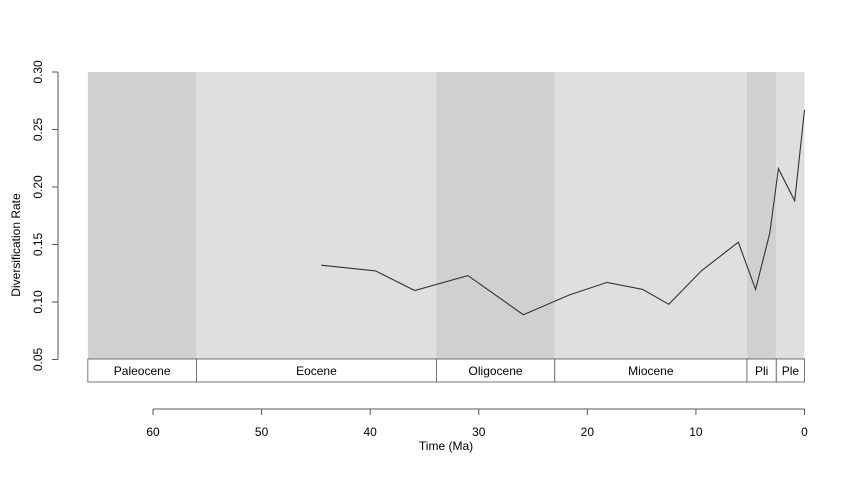 The height and width of the screenshot is (504, 864). I want to click on epoch-band-oligocene, so click(495, 215).